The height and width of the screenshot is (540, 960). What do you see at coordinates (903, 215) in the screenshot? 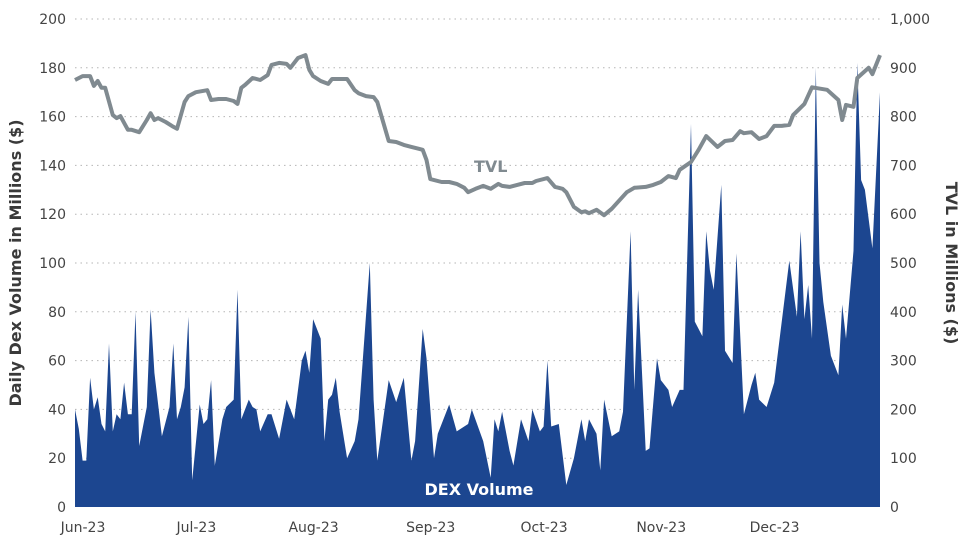
I see `right-tick-label: 600` at bounding box center [903, 215].